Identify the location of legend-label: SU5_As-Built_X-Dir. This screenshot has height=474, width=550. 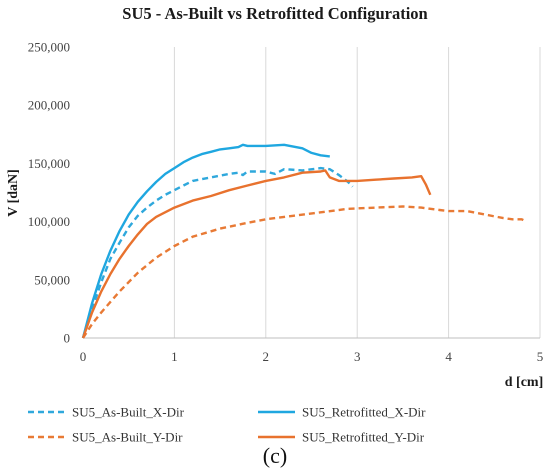
(128, 412).